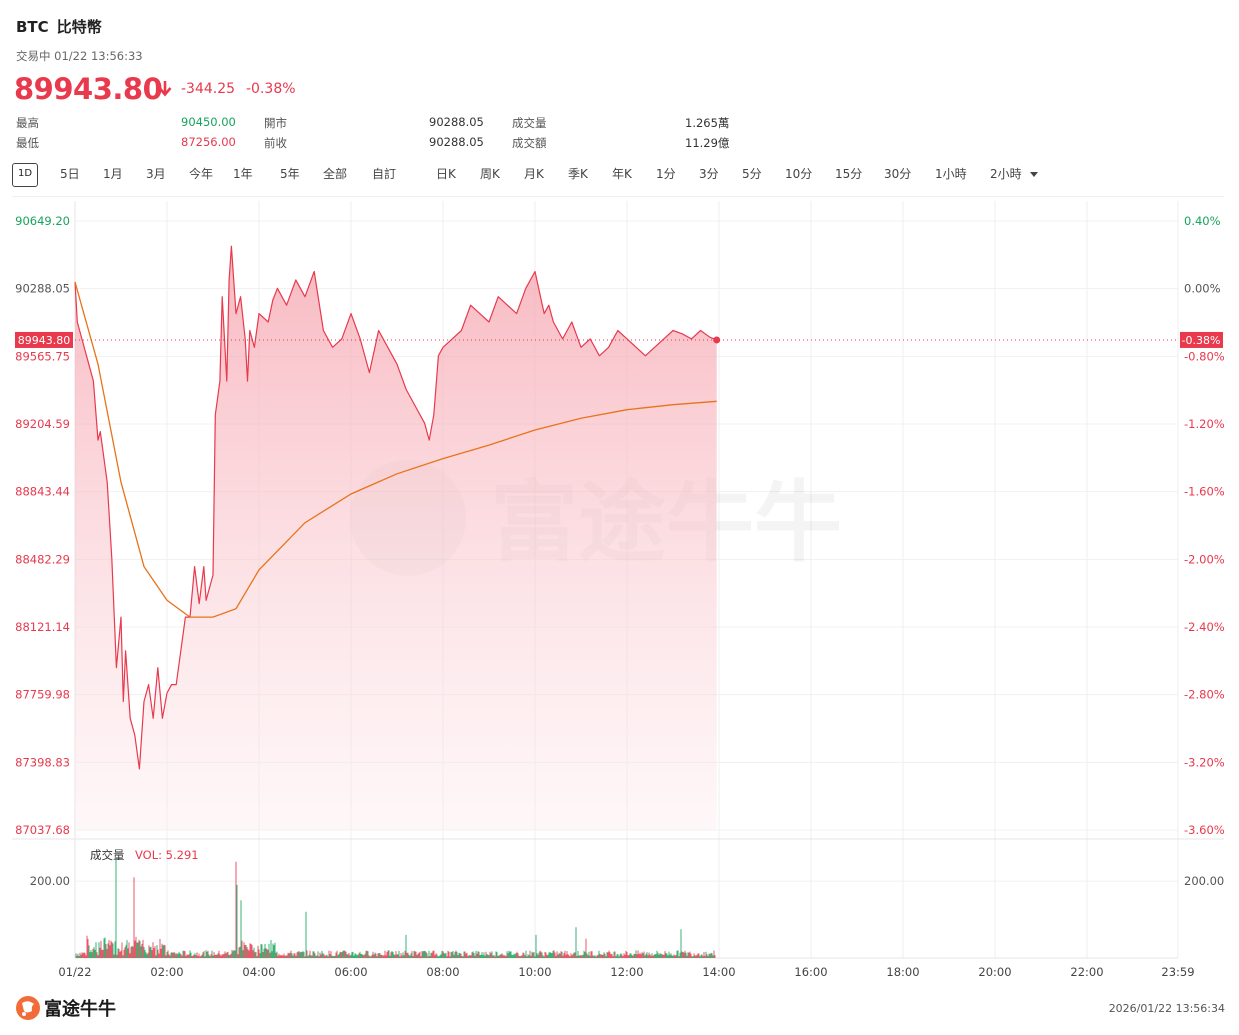 Image resolution: width=1239 pixels, height=1035 pixels. Describe the element at coordinates (1204, 356) in the screenshot. I see `y-tick-right: -0.80%` at that location.